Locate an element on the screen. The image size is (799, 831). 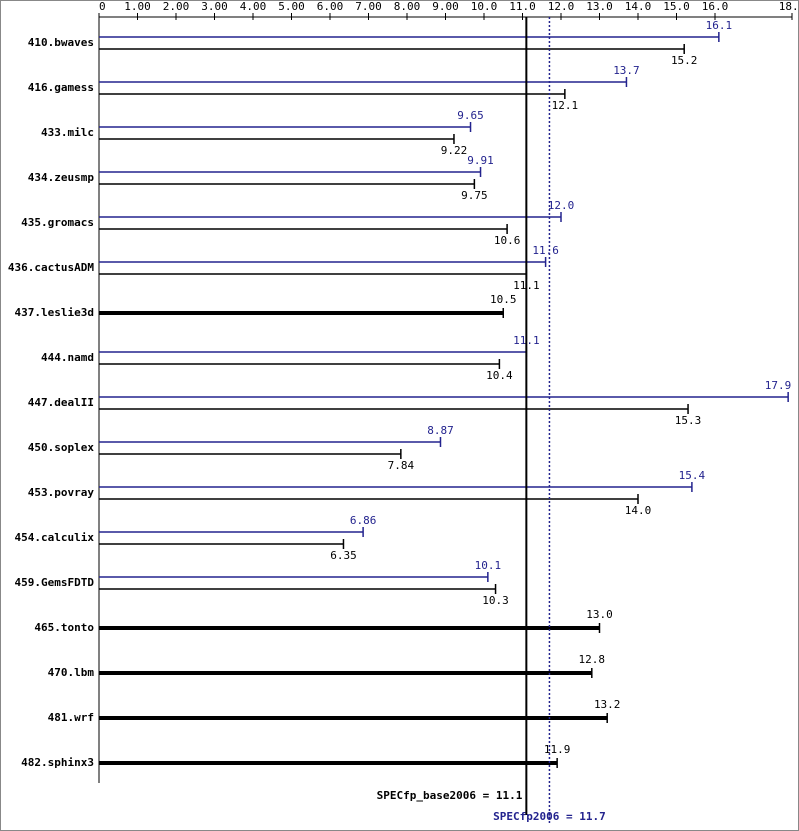
value-label: 10.6 is located at coordinates (507, 240).